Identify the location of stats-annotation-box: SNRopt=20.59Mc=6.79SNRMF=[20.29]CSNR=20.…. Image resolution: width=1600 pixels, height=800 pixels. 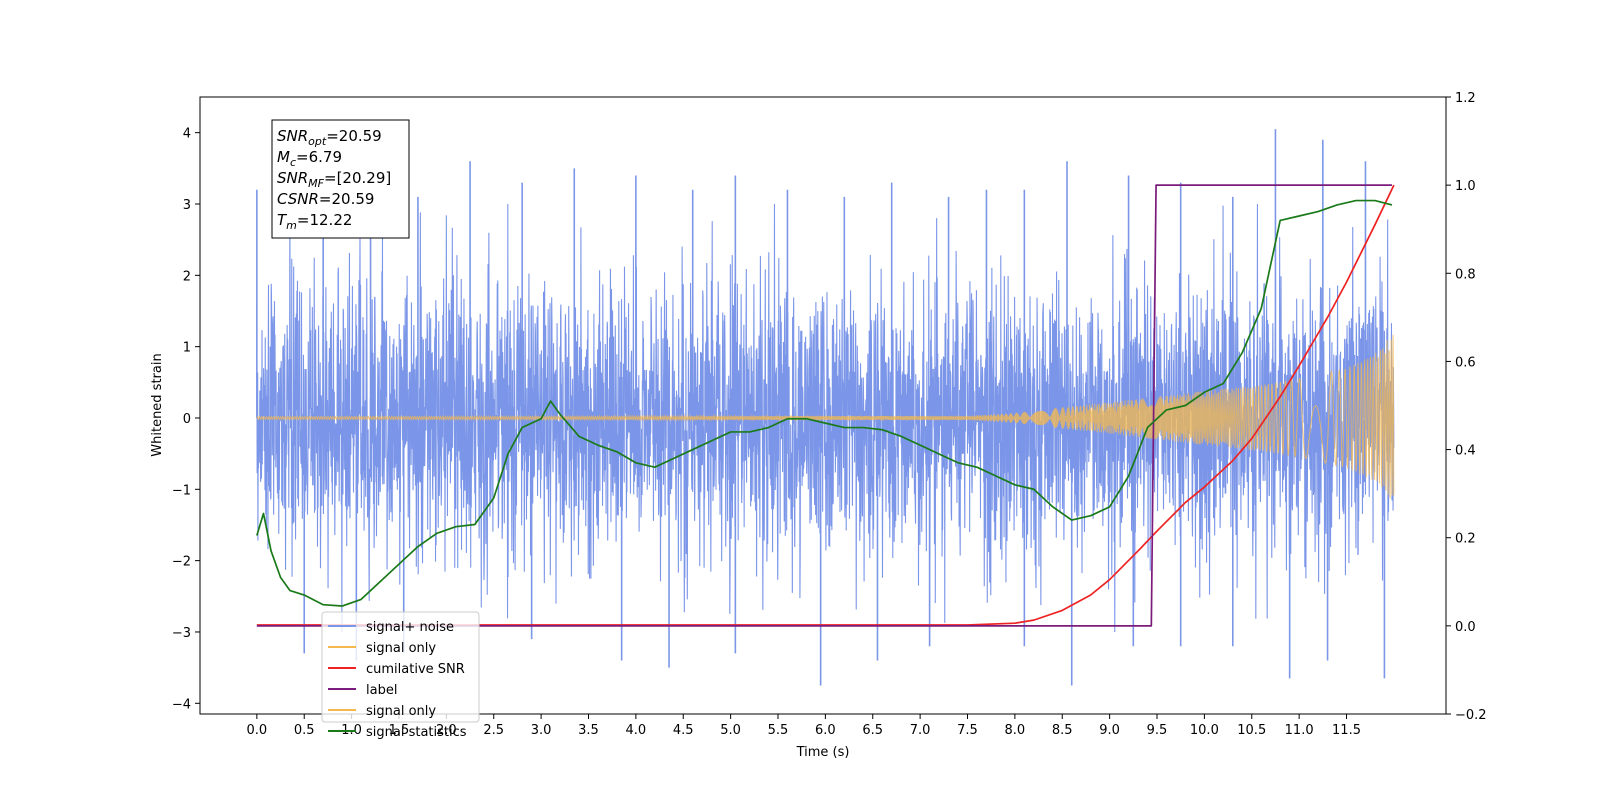
(340, 179).